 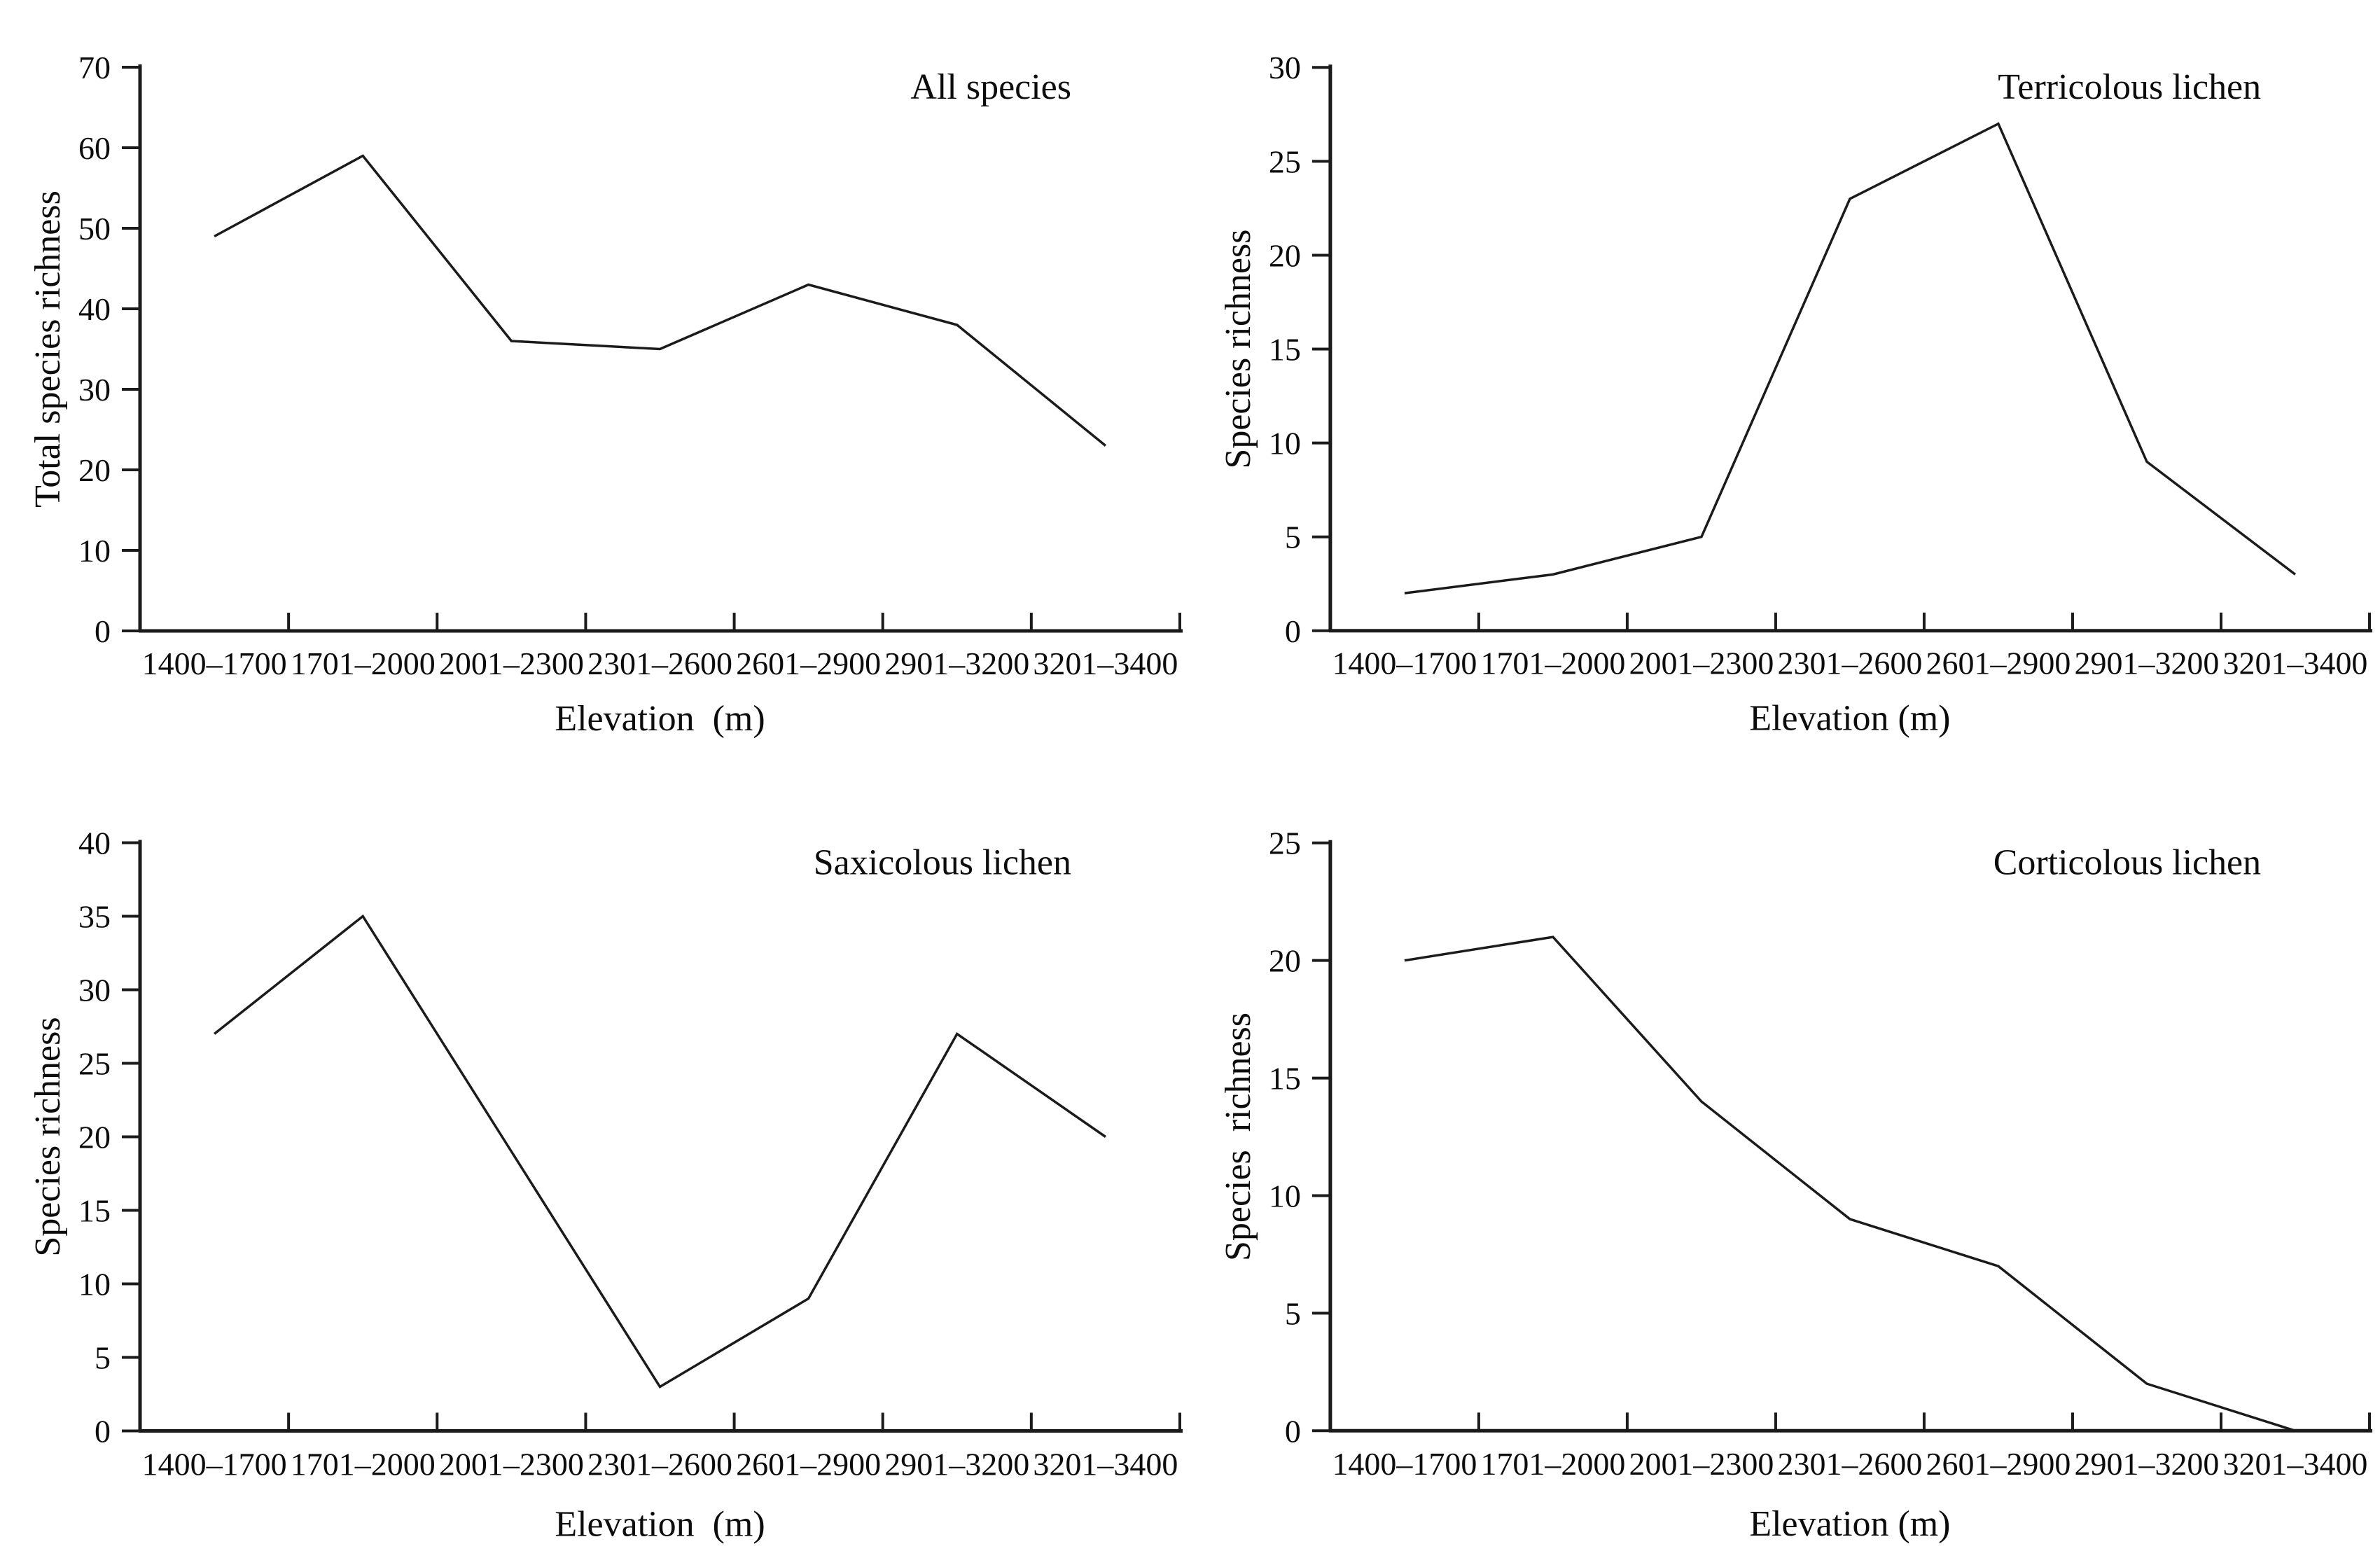 What do you see at coordinates (990, 87) in the screenshot?
I see `chart-title: All species` at bounding box center [990, 87].